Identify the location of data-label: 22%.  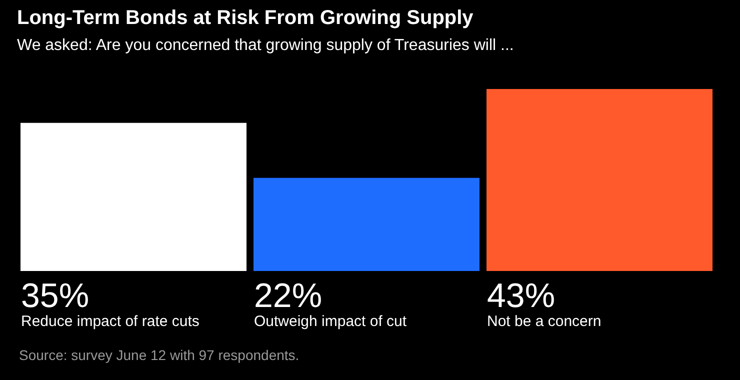
(288, 296).